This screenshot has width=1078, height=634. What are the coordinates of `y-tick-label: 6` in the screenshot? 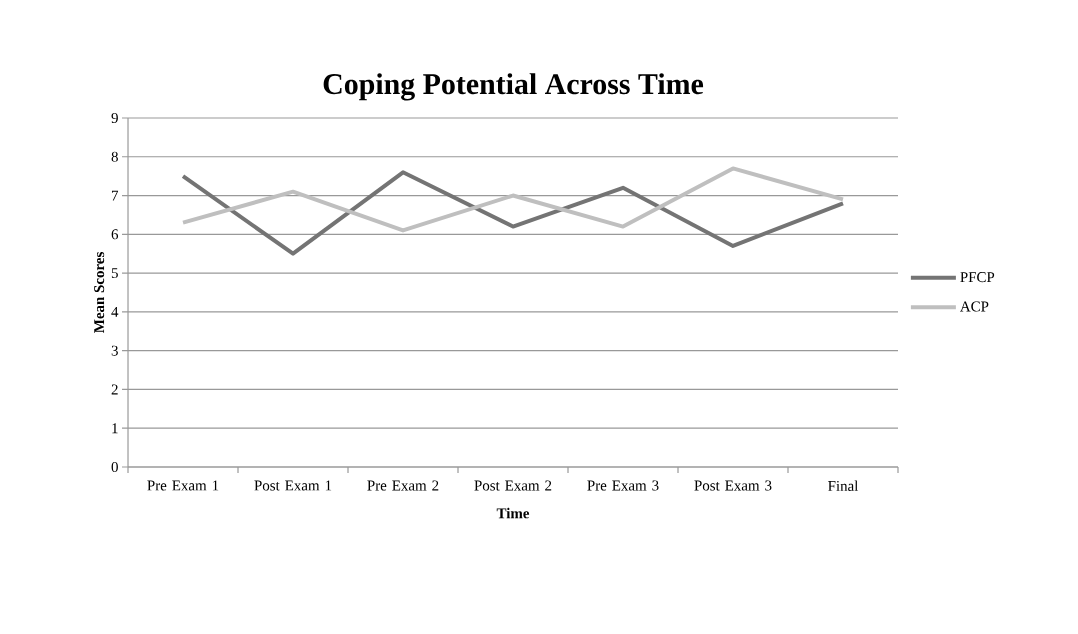 It's located at (115, 234).